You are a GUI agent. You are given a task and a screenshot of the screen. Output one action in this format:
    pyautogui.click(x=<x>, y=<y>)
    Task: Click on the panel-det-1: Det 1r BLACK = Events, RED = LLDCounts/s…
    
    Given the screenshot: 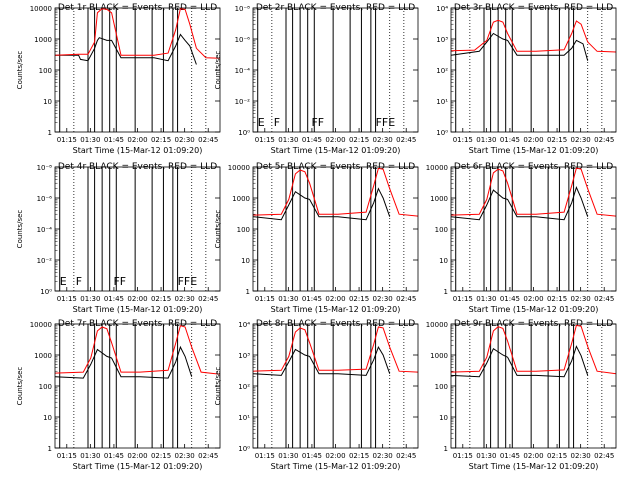 What is the action you would take?
    pyautogui.click(x=118, y=79)
    